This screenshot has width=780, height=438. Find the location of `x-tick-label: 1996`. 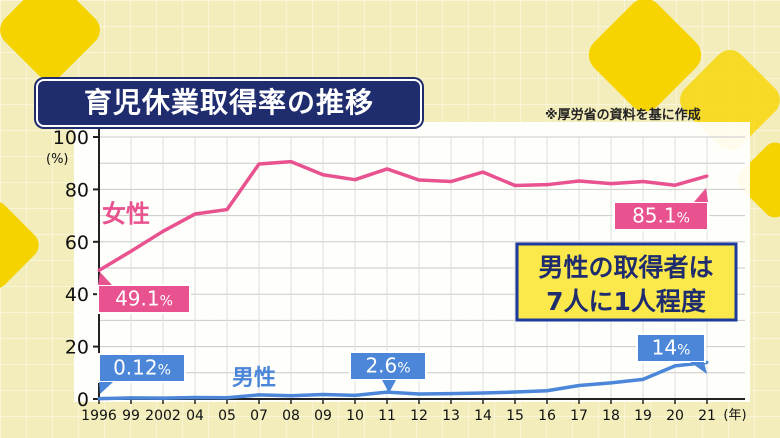

x-tick-label: 1996 is located at coordinates (99, 416).